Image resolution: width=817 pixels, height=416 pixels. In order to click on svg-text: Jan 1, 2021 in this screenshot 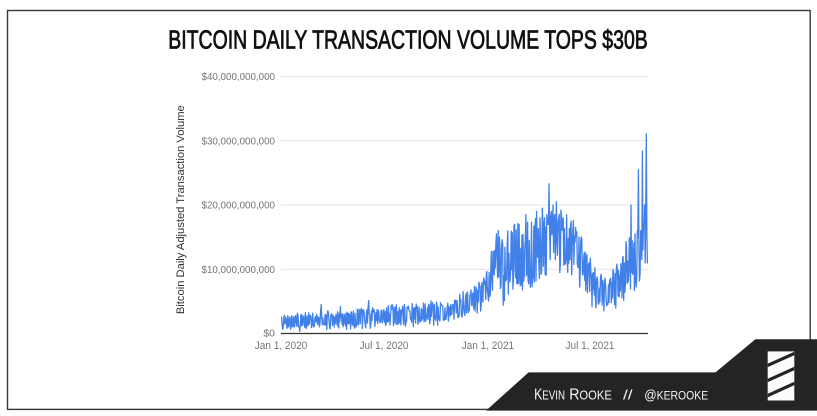, I will do `click(488, 346)`.